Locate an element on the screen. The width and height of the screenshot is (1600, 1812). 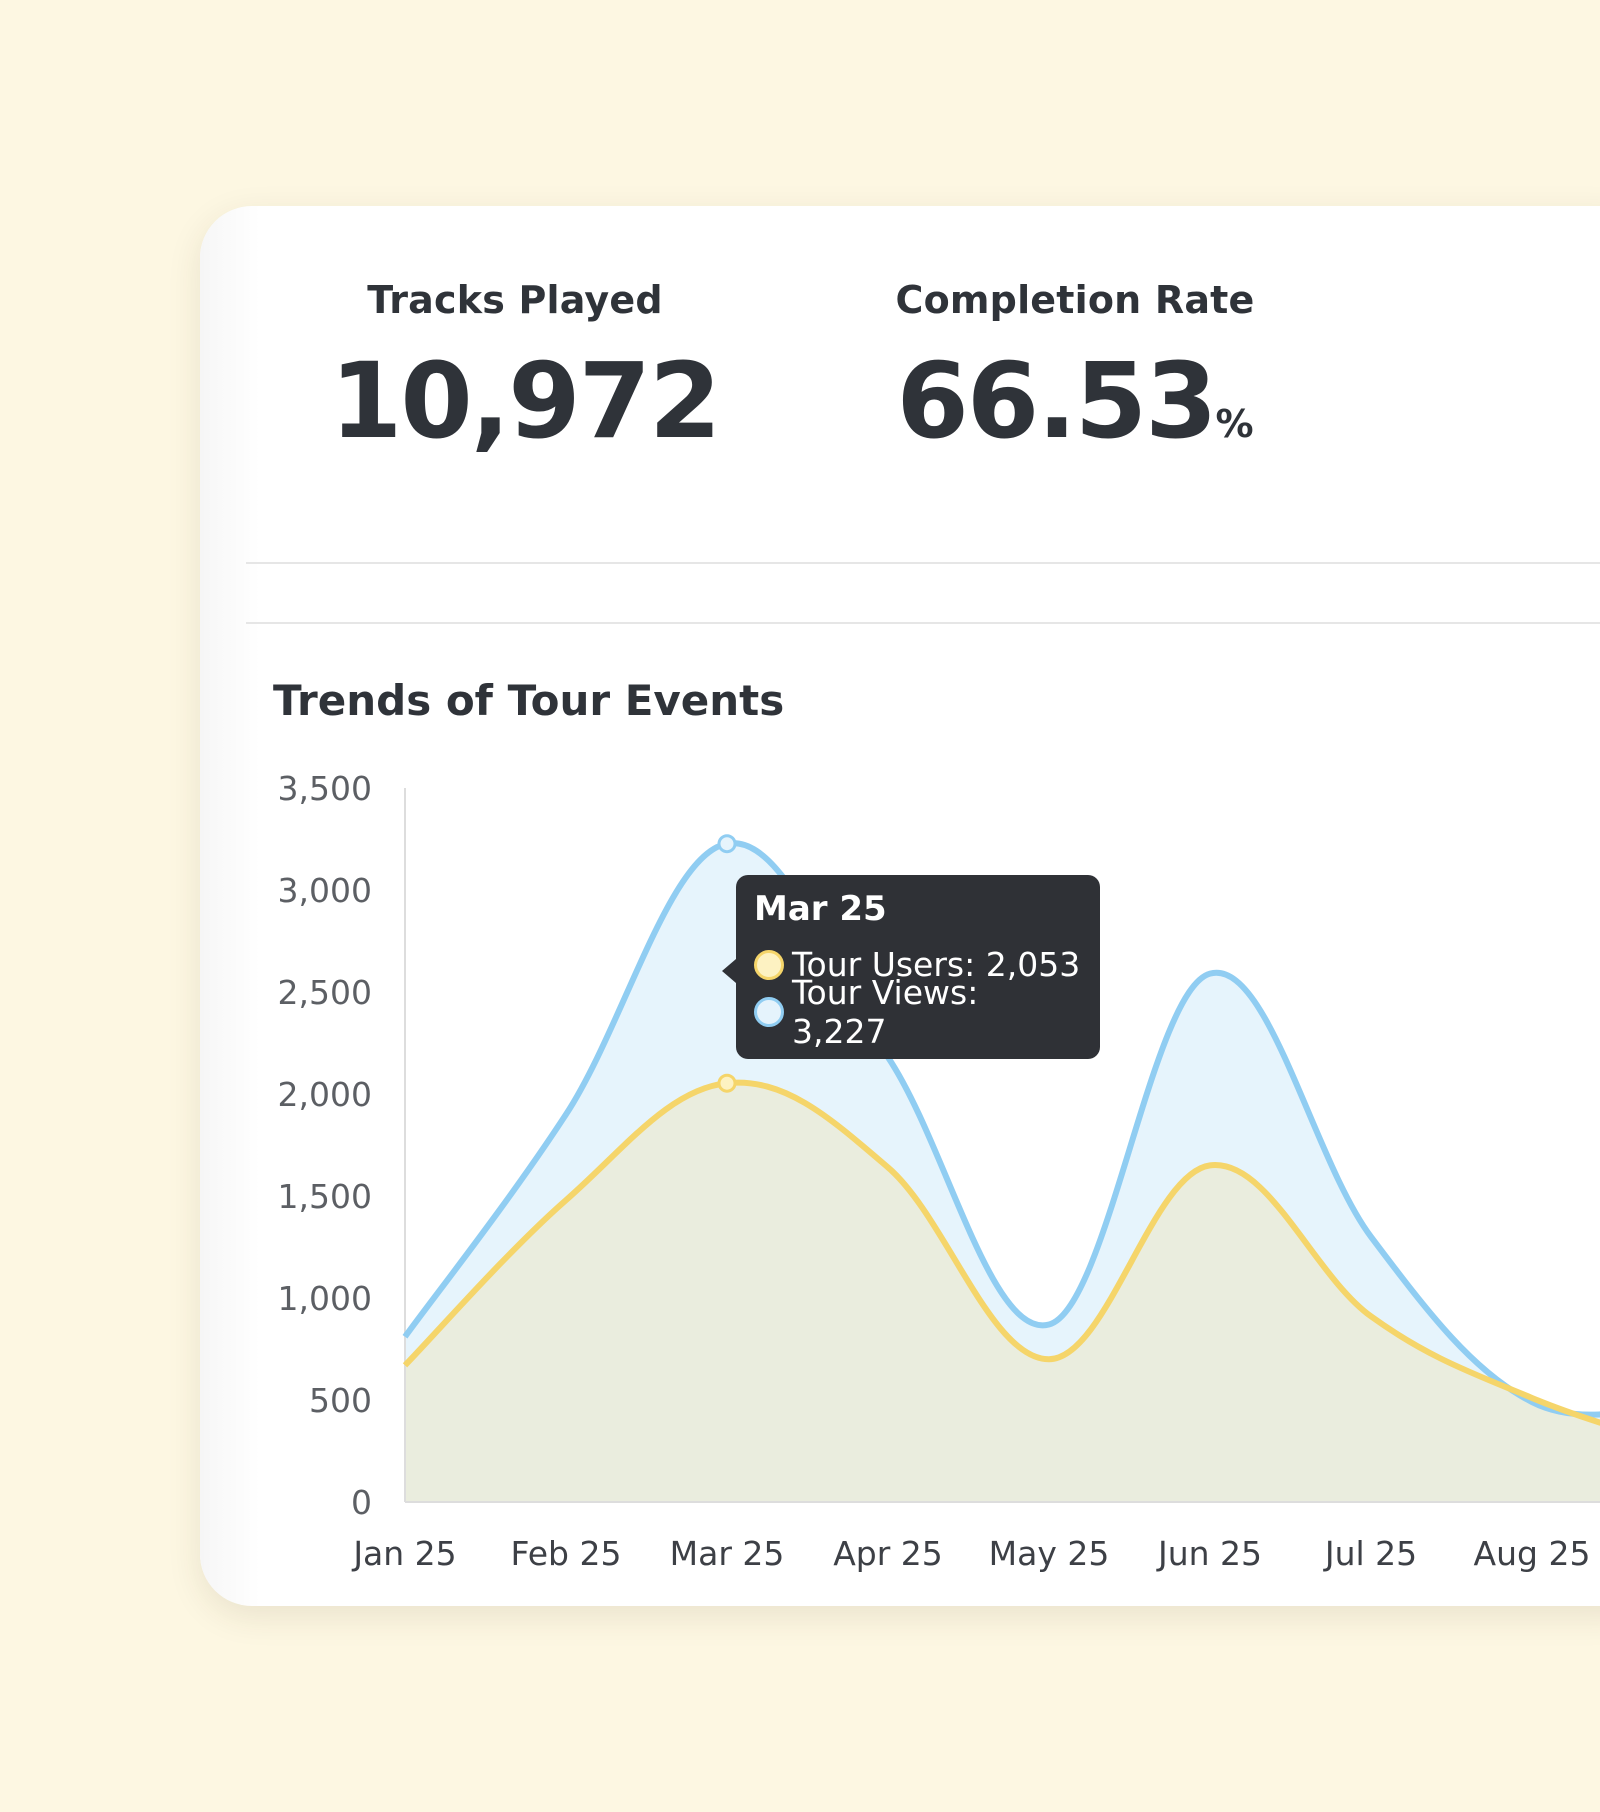
stat-completion-rate-value: 66.53 is located at coordinates (1056, 401).